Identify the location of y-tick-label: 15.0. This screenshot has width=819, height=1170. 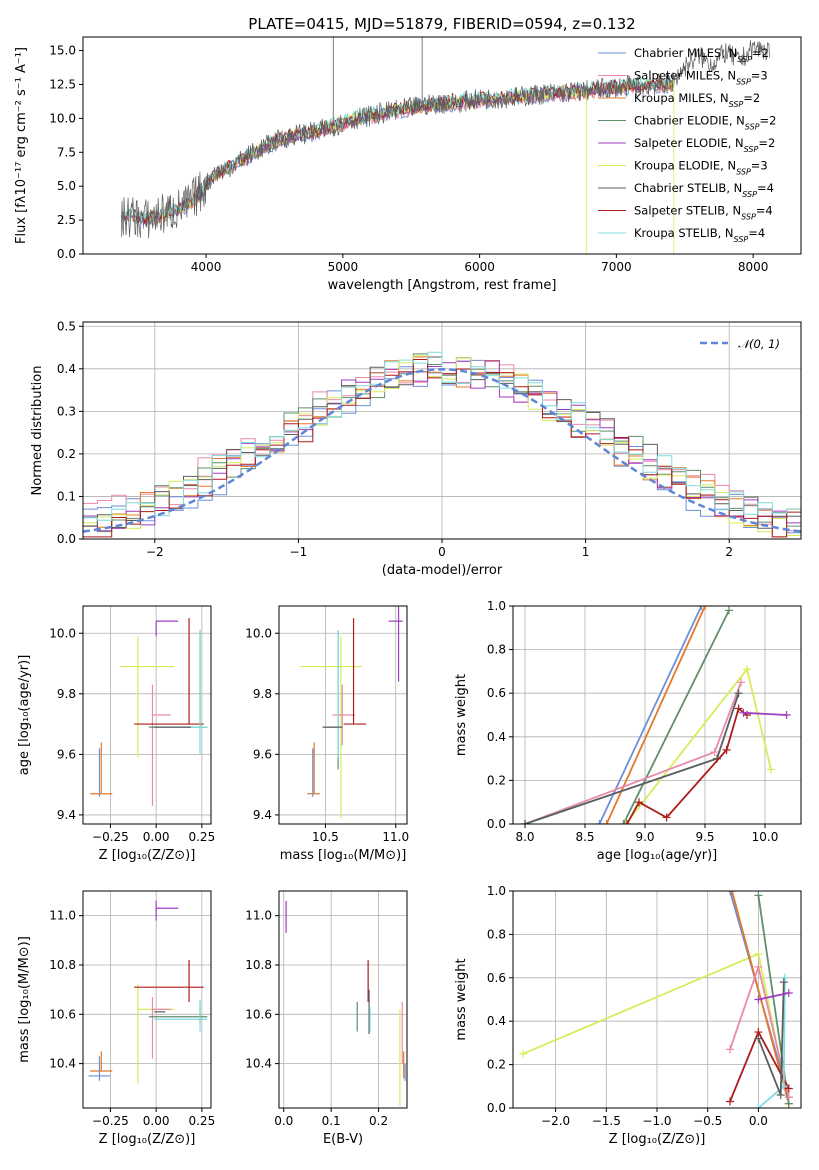
(62, 51).